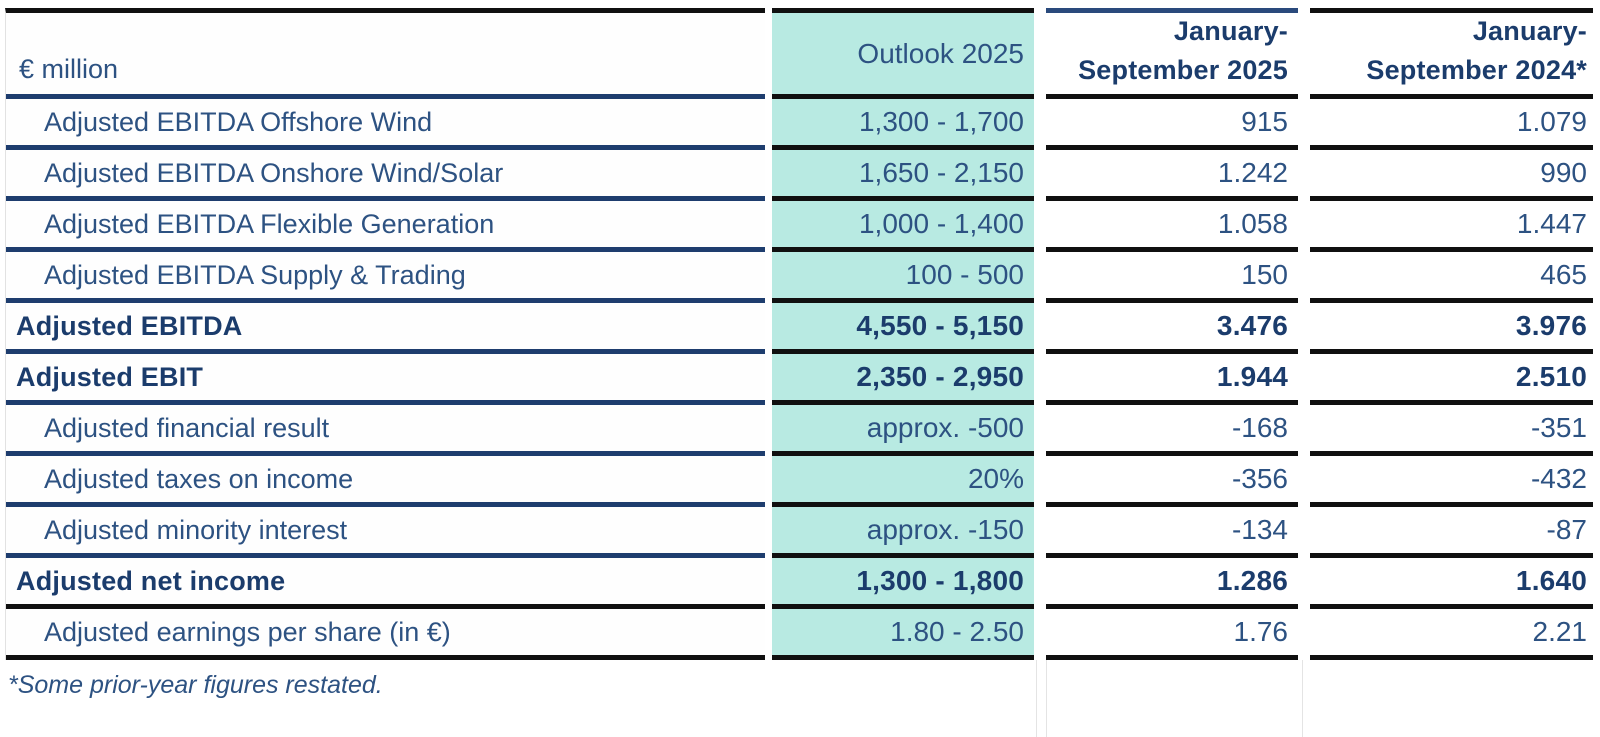 This screenshot has width=1600, height=737. I want to click on row-label: Adjusted EBITDA Supply & Trading, so click(385, 277).